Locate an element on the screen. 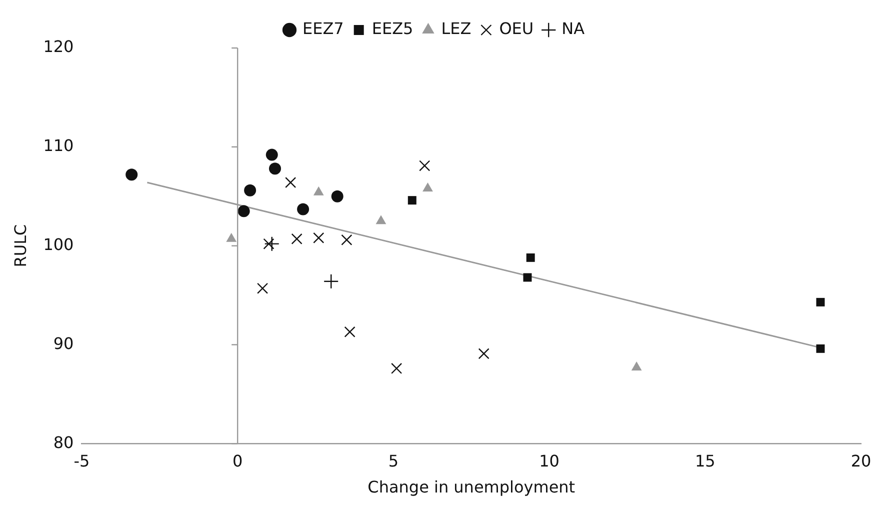 The width and height of the screenshot is (883, 510). legend-label: NA is located at coordinates (573, 28).